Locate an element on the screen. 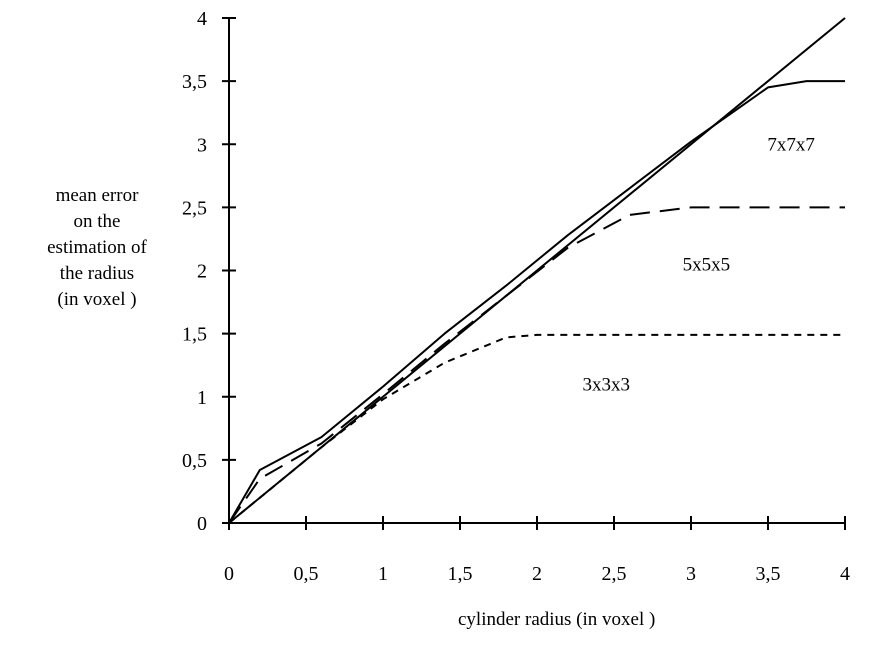  y-tick-label: 0,5 is located at coordinates (194, 461).